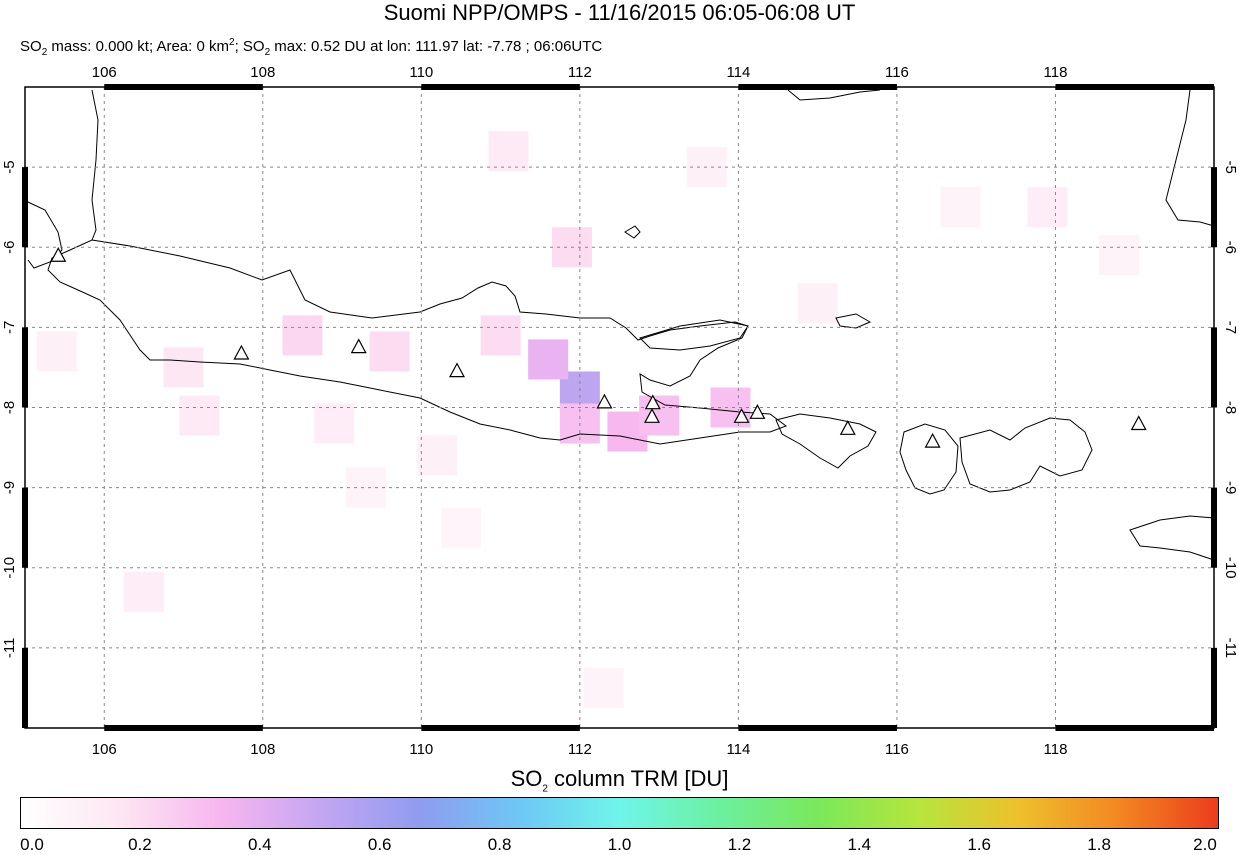 Image resolution: width=1239 pixels, height=855 pixels. I want to click on colorbar-tick-label: 0.0, so click(32, 844).